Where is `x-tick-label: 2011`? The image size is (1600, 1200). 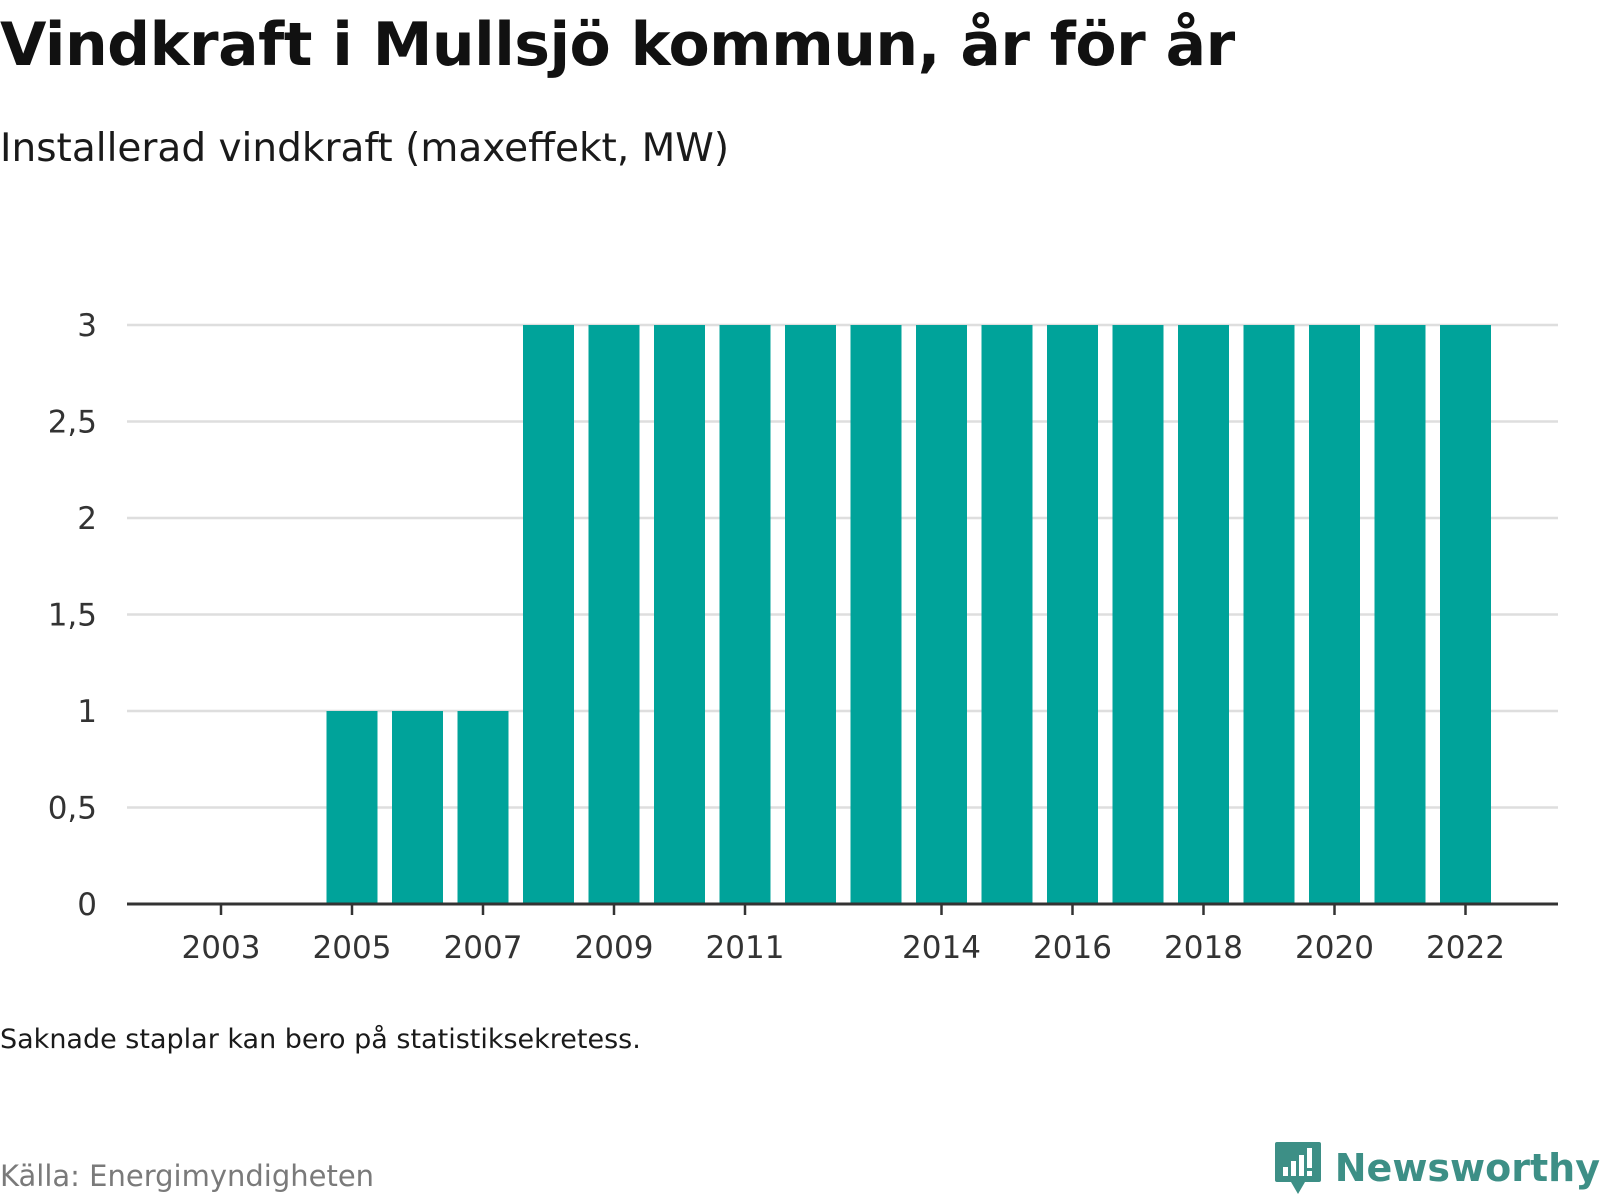
x-tick-label: 2011 is located at coordinates (745, 948).